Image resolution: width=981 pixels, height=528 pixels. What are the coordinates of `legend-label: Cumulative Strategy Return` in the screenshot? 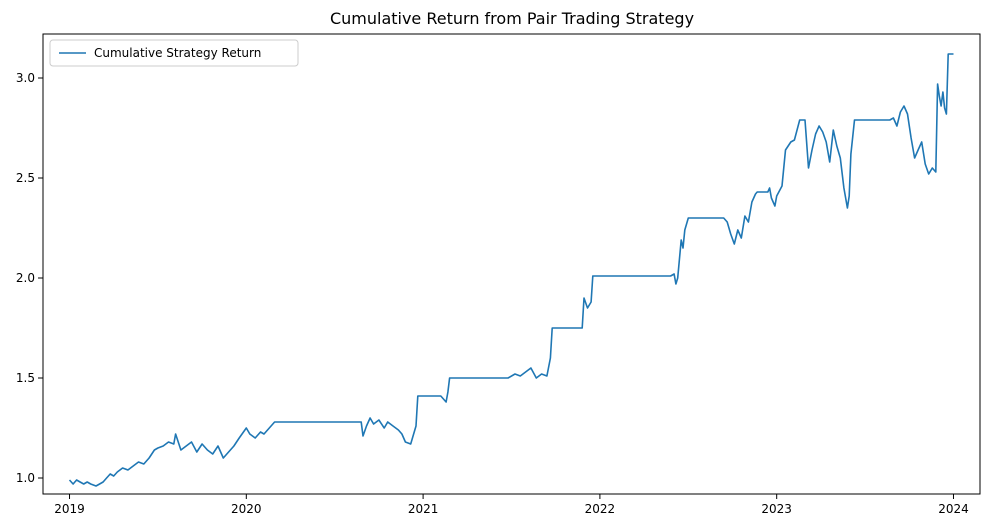 It's located at (177, 53).